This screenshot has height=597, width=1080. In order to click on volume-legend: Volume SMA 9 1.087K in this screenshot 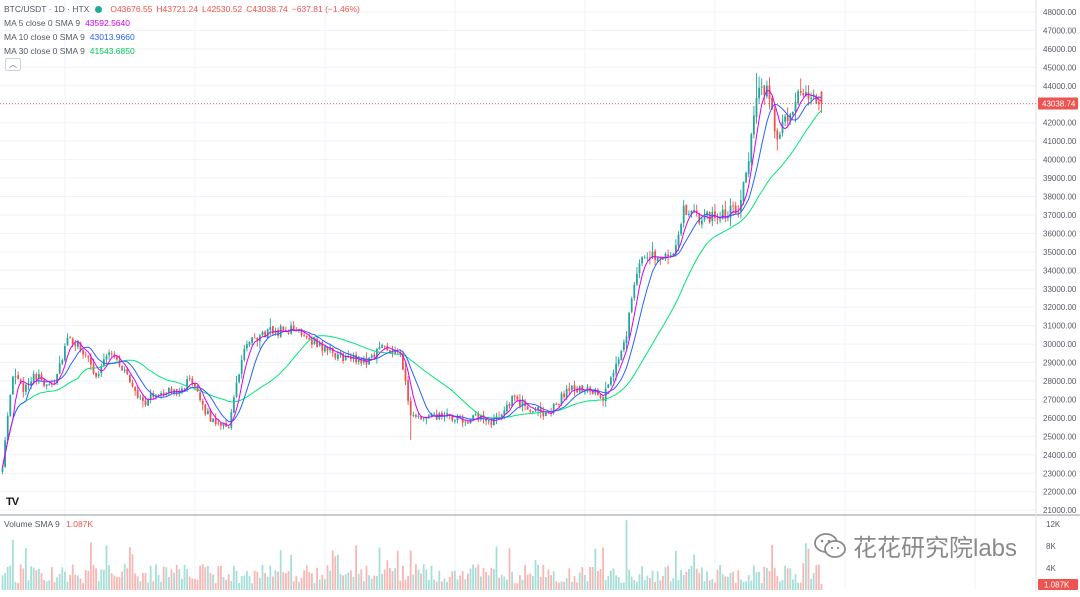, I will do `click(48, 524)`.